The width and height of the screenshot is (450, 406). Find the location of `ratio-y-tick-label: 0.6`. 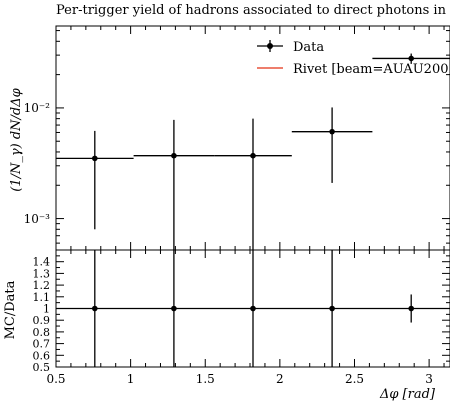

ratio-y-tick-label: 0.6 is located at coordinates (42, 355).